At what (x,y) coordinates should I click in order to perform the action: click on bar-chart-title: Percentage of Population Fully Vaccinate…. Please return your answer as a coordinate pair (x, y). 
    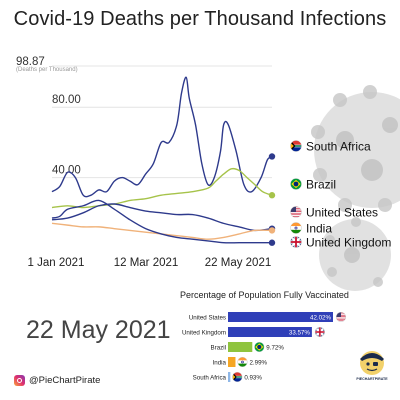
    Looking at the image, I should click on (264, 295).